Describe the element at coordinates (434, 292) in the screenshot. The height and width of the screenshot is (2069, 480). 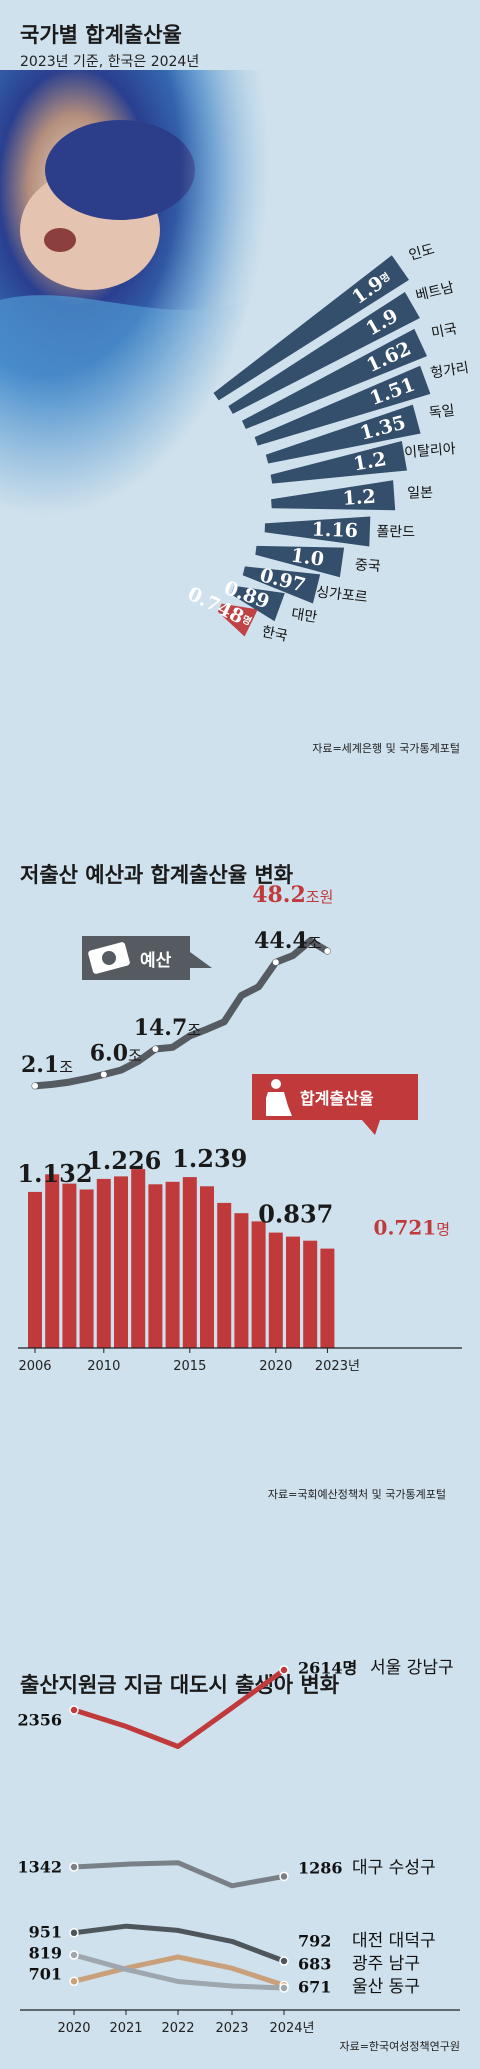
I see `country-name-label: 베트남` at that location.